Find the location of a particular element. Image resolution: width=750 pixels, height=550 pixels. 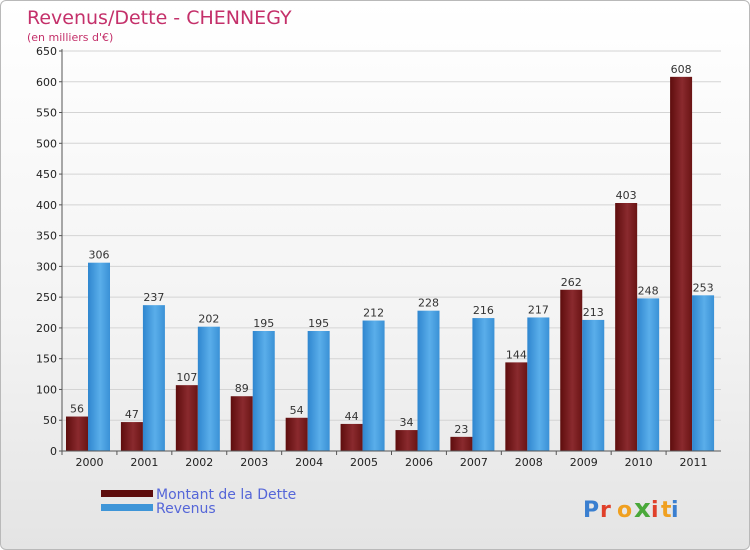

revenue-value-label: 253 is located at coordinates (703, 287).